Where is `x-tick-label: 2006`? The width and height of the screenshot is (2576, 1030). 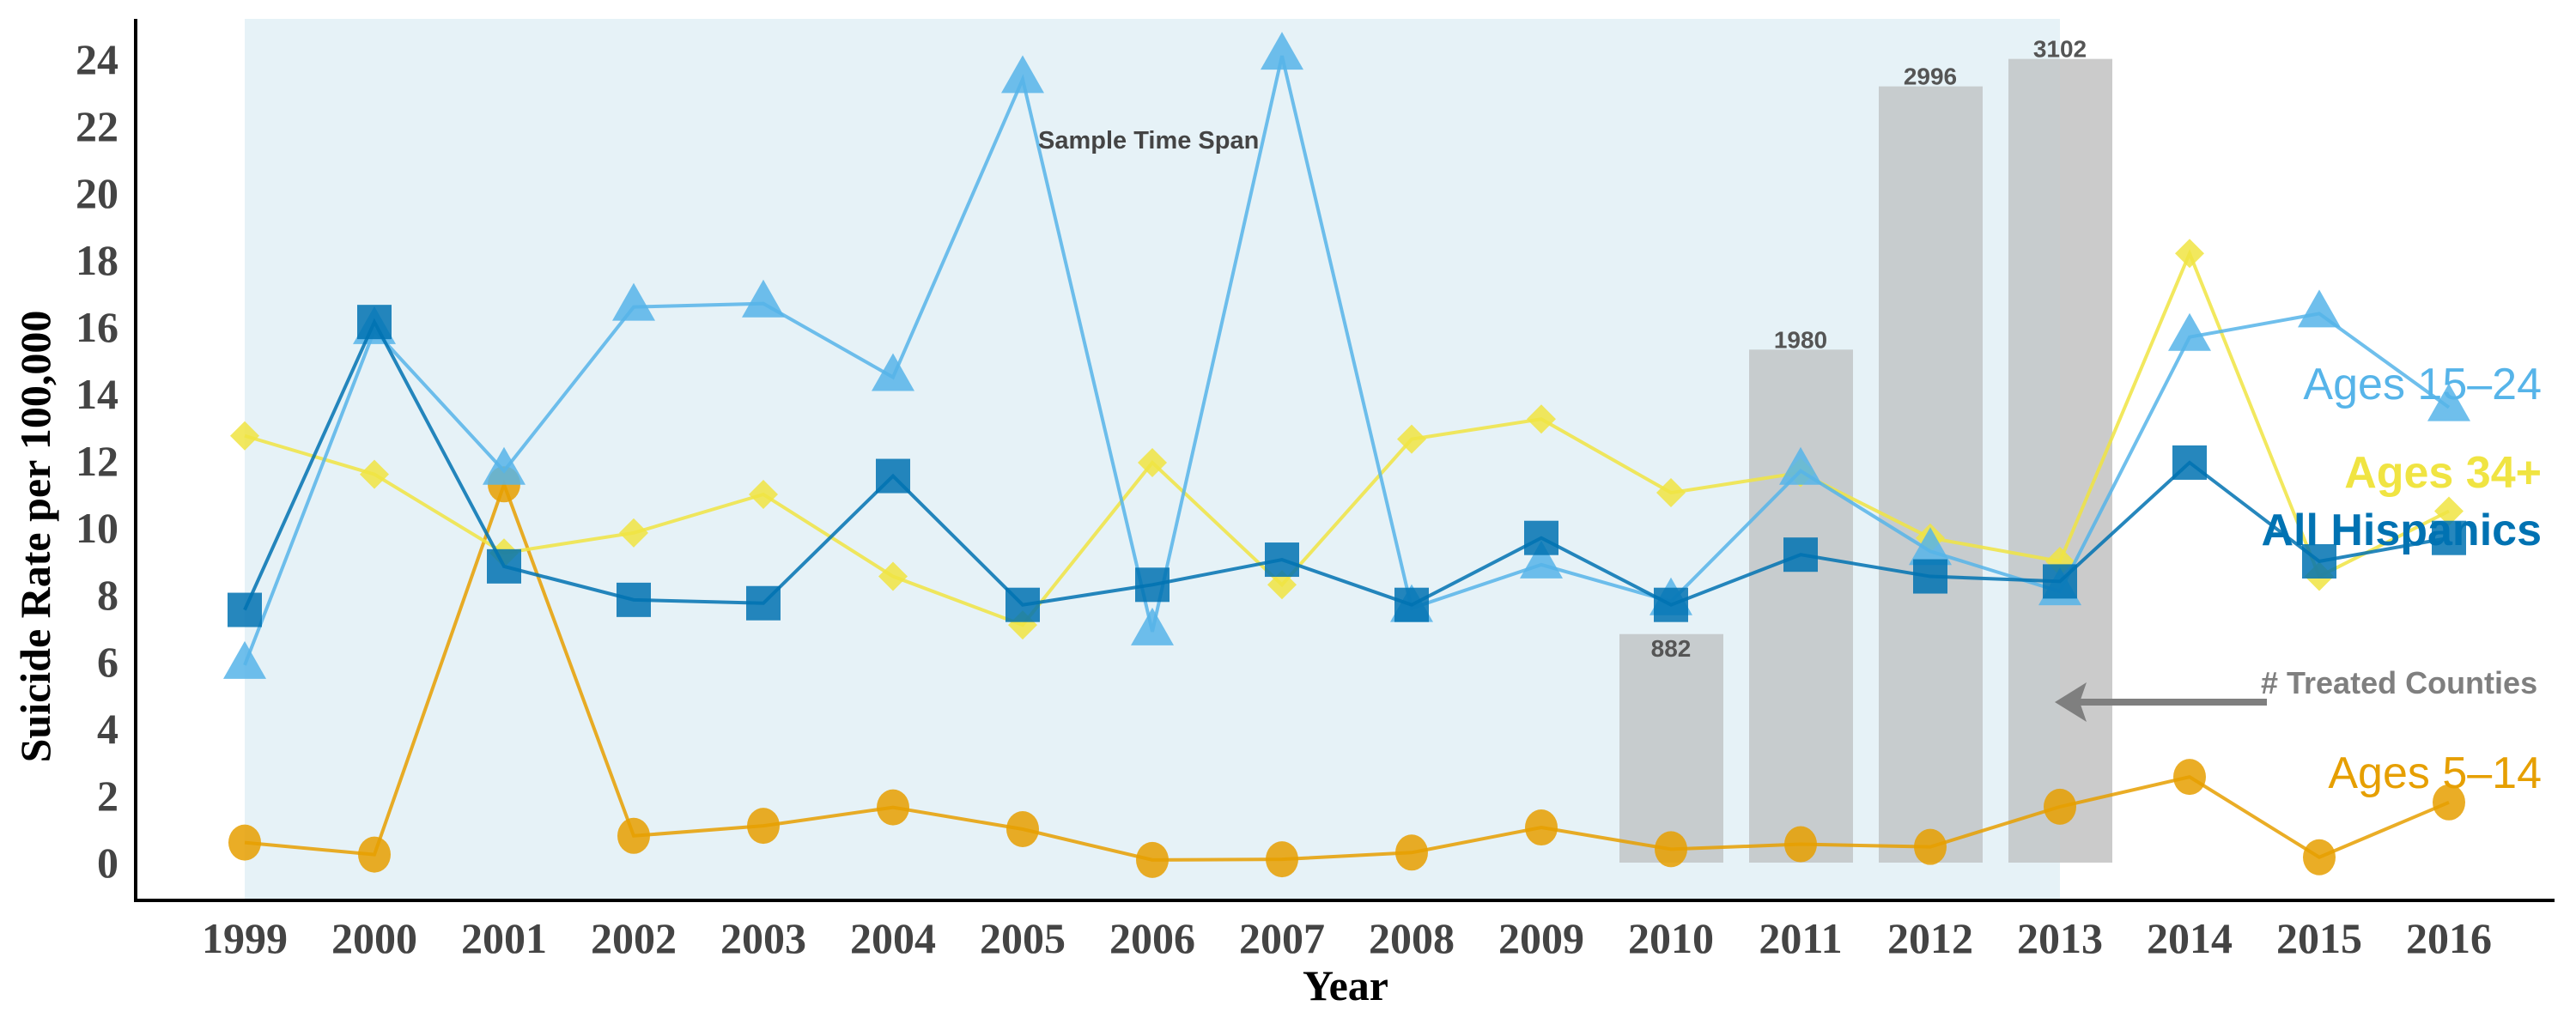
x-tick-label: 2006 is located at coordinates (1152, 938).